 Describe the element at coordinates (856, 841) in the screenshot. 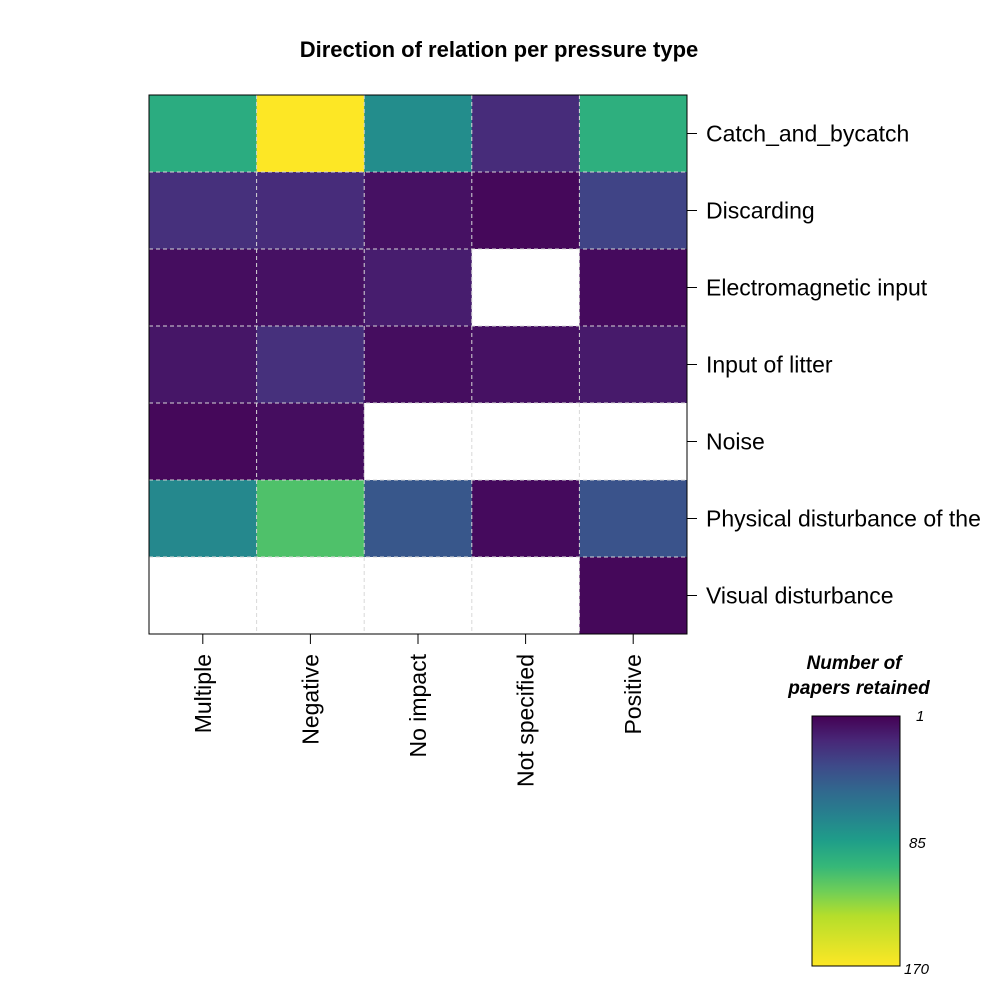

I see `colorbar-gradient` at that location.